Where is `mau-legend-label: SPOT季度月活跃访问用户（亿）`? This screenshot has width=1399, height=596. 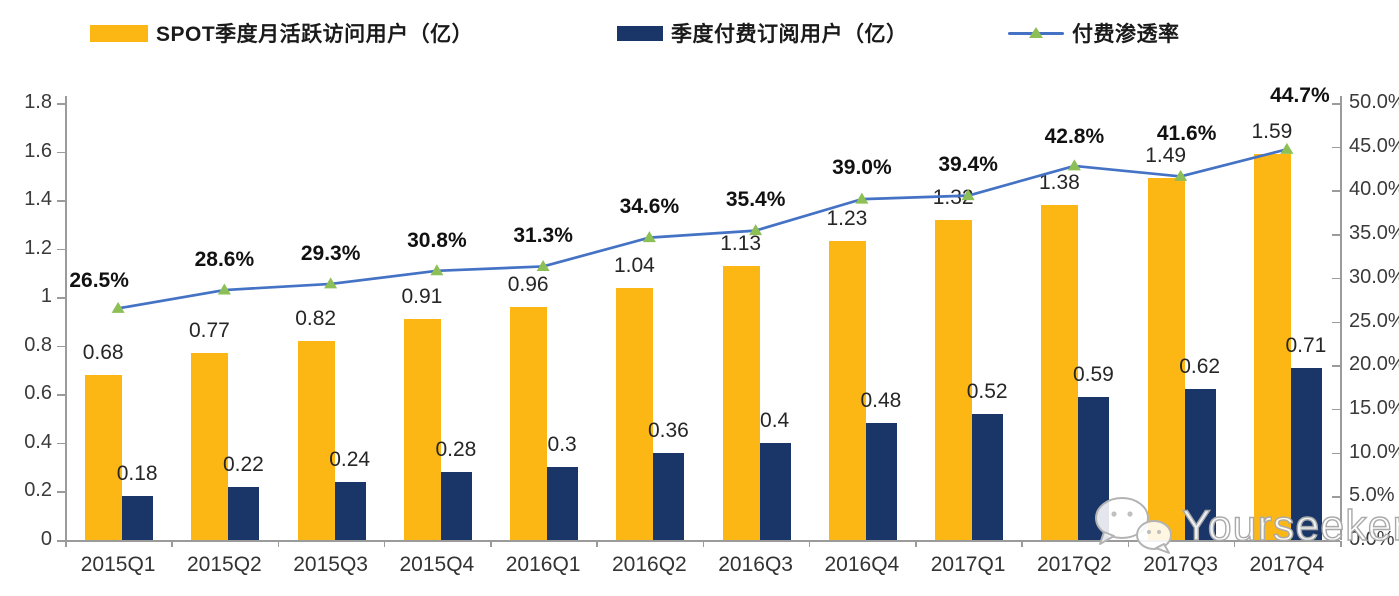
mau-legend-label: SPOT季度月活跃访问用户（亿） is located at coordinates (315, 34).